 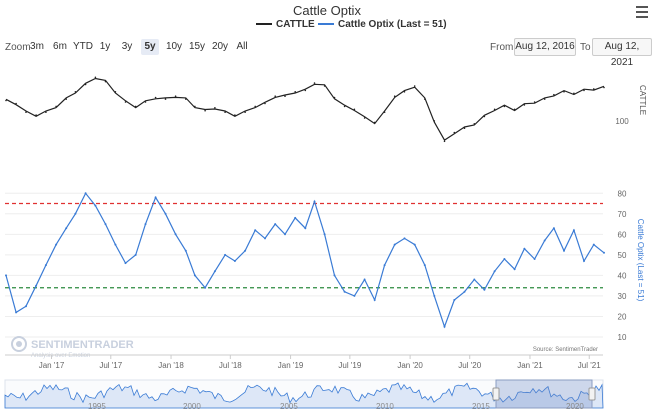 What do you see at coordinates (622, 214) in the screenshot?
I see `optix-y-tick-label: 70` at bounding box center [622, 214].